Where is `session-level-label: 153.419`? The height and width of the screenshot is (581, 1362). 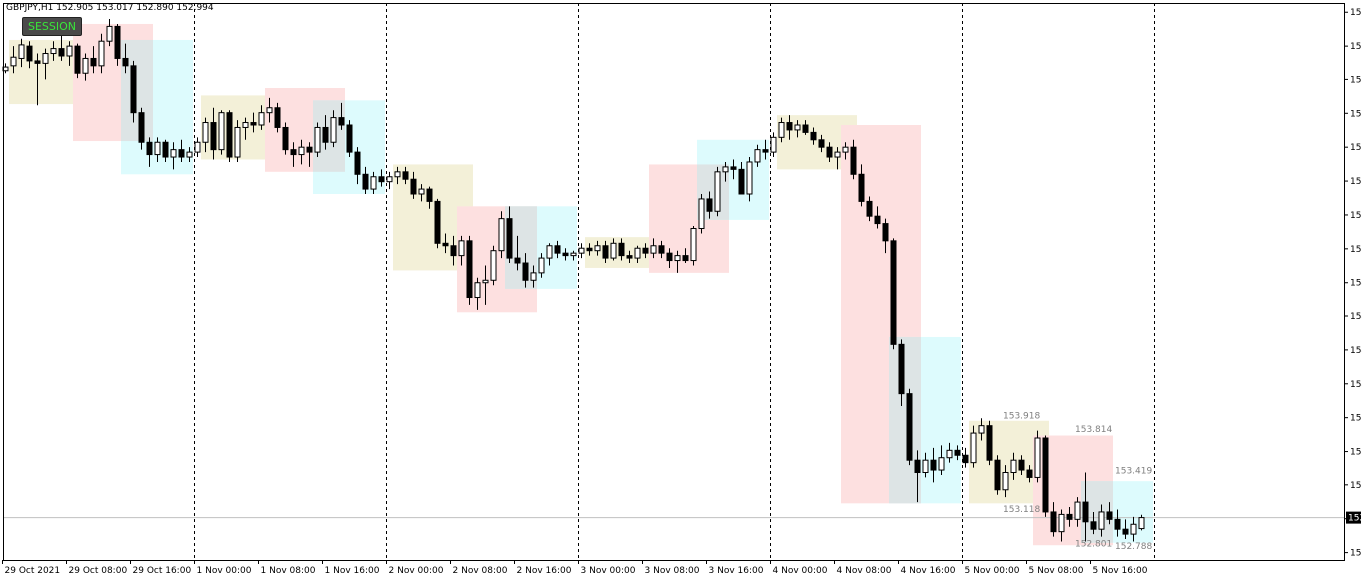
session-level-label: 153.419 is located at coordinates (1133, 472).